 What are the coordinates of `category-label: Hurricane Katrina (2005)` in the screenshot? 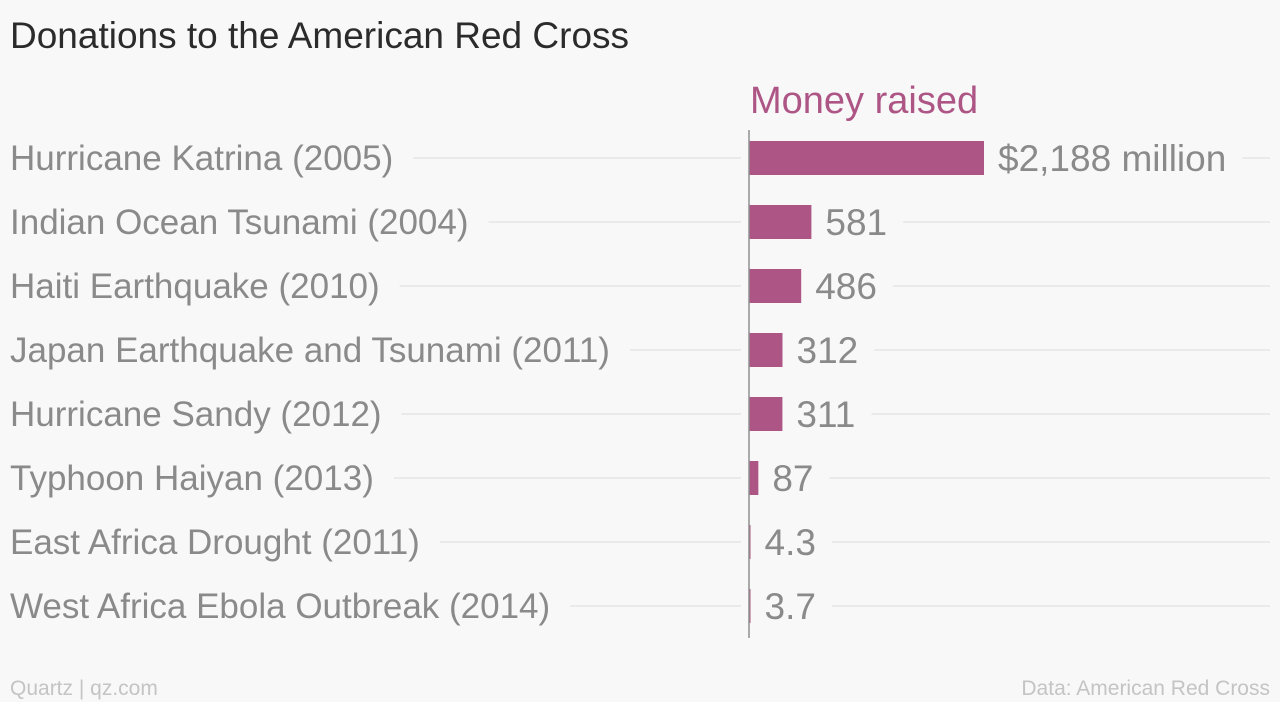 It's located at (201, 158).